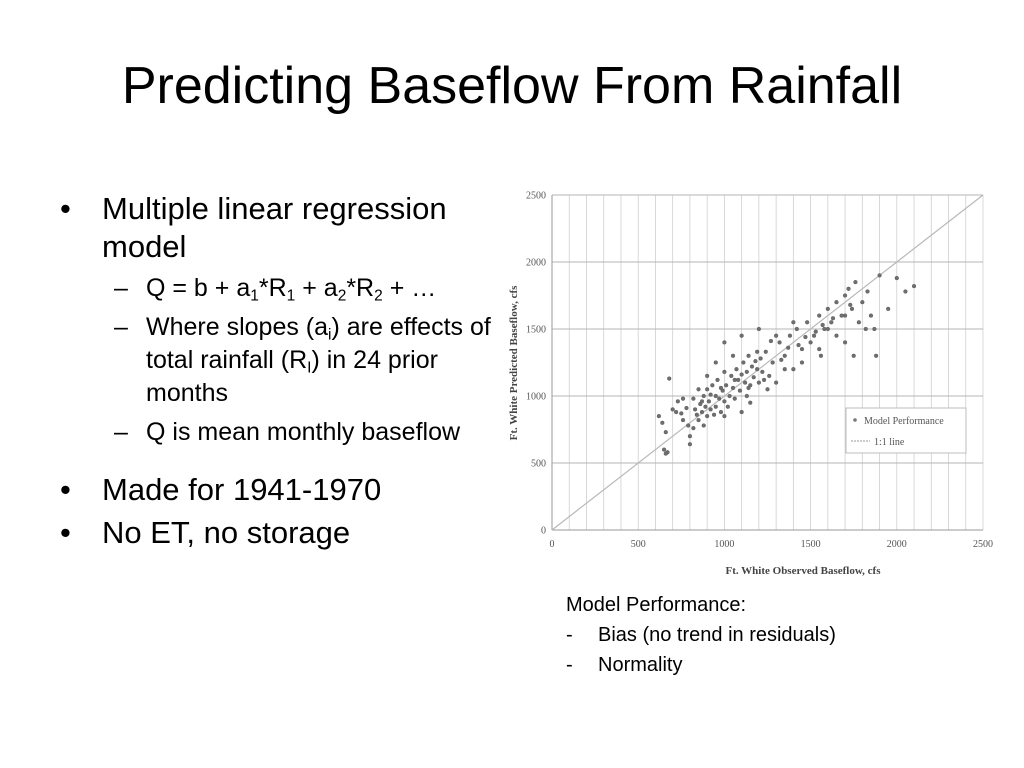 This screenshot has width=1024, height=768. Describe the element at coordinates (640, 665) in the screenshot. I see `item-text: Normality` at that location.